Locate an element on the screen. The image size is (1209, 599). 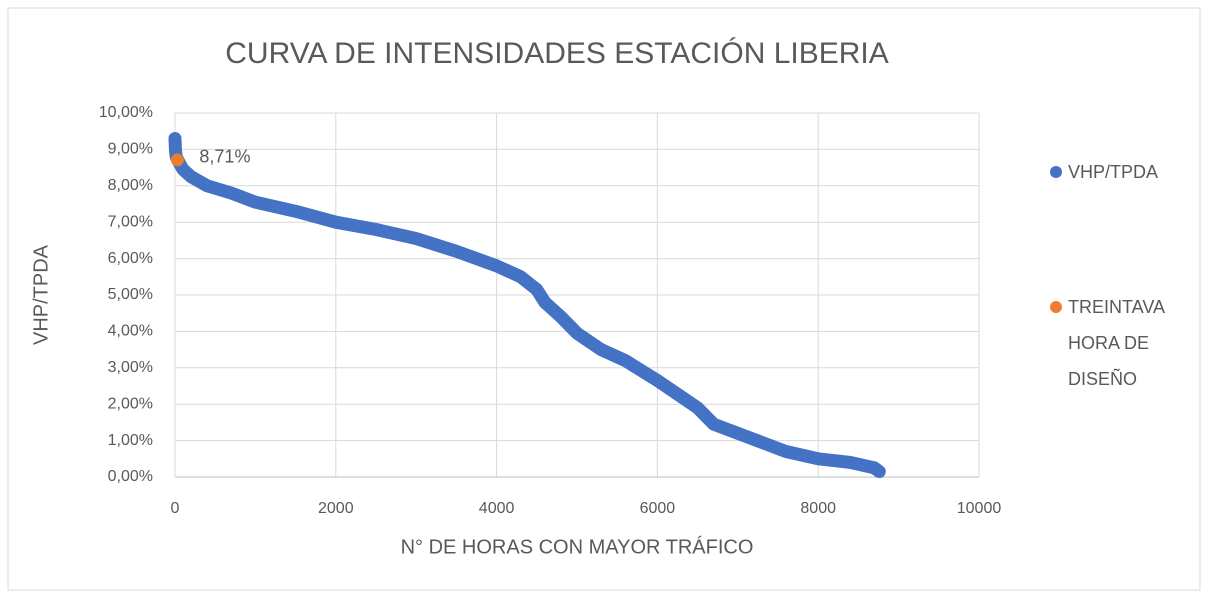
y-tick-label: 3,00% is located at coordinates (130, 367).